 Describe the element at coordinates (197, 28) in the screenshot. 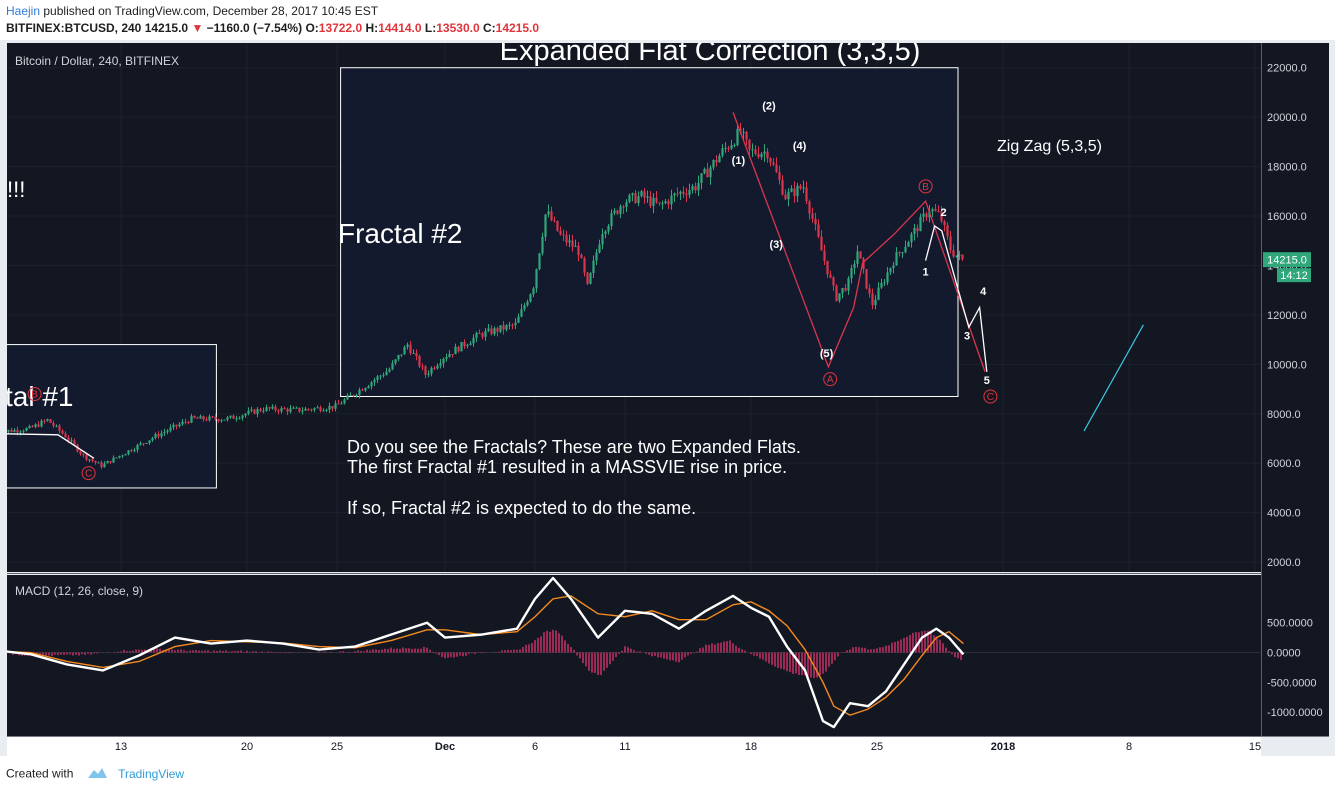

I see `down-arrow-icon: ▼` at that location.